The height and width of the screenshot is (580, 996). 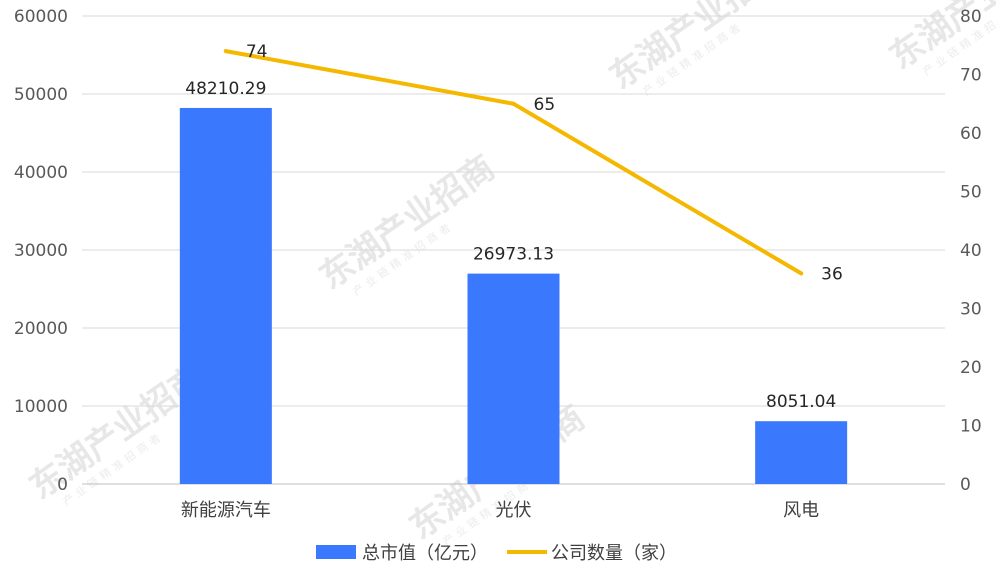 What do you see at coordinates (545, 105) in the screenshot?
I see `line-data-label: 65` at bounding box center [545, 105].